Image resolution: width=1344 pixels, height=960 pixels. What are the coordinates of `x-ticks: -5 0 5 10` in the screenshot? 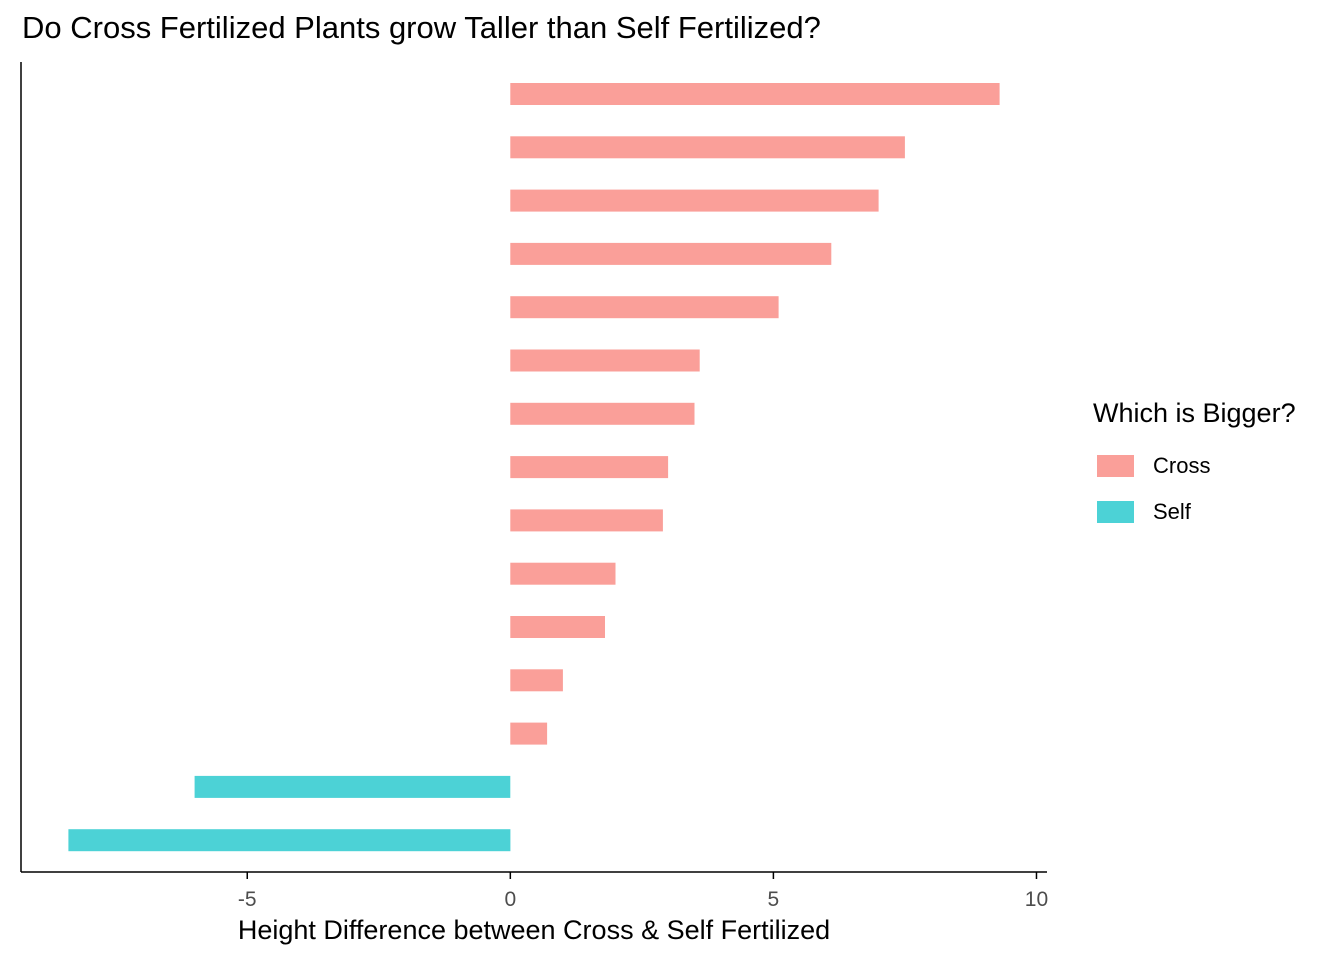 It's located at (643, 891).